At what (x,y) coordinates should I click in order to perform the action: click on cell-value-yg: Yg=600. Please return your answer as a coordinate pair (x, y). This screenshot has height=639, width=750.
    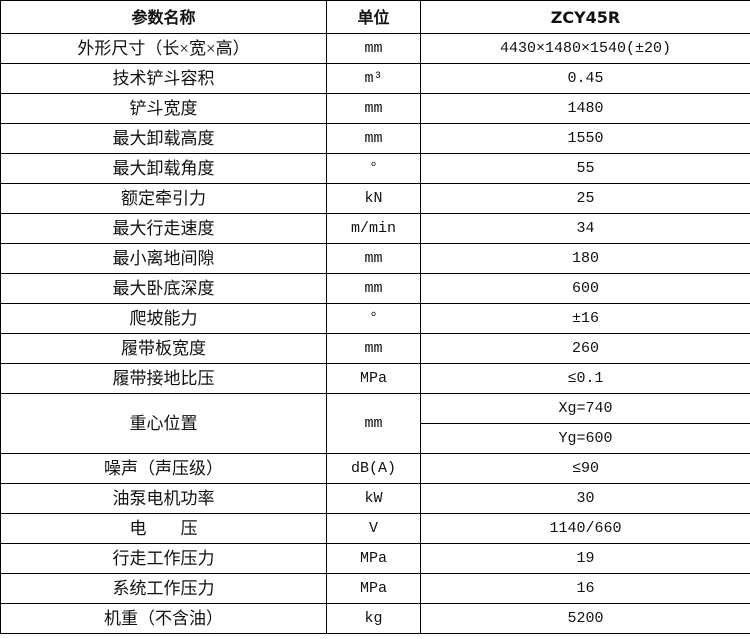
    Looking at the image, I should click on (585, 438).